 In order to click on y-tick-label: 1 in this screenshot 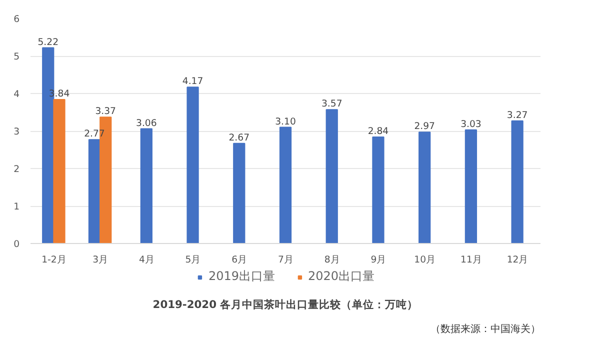, I will do `click(17, 207)`.